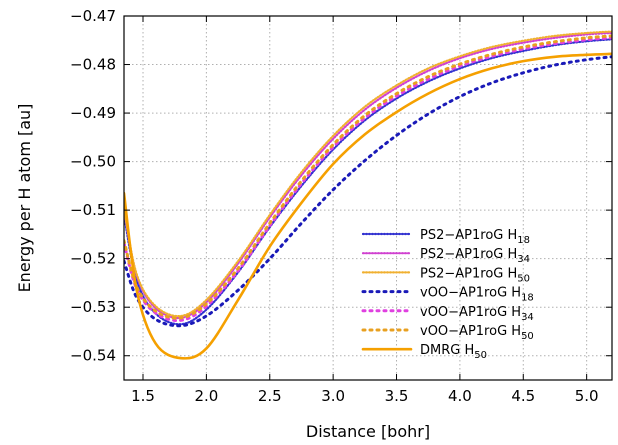 The width and height of the screenshot is (618, 445). What do you see at coordinates (24, 198) in the screenshot?
I see `y-axis-label: Energy per H atom [au]` at bounding box center [24, 198].